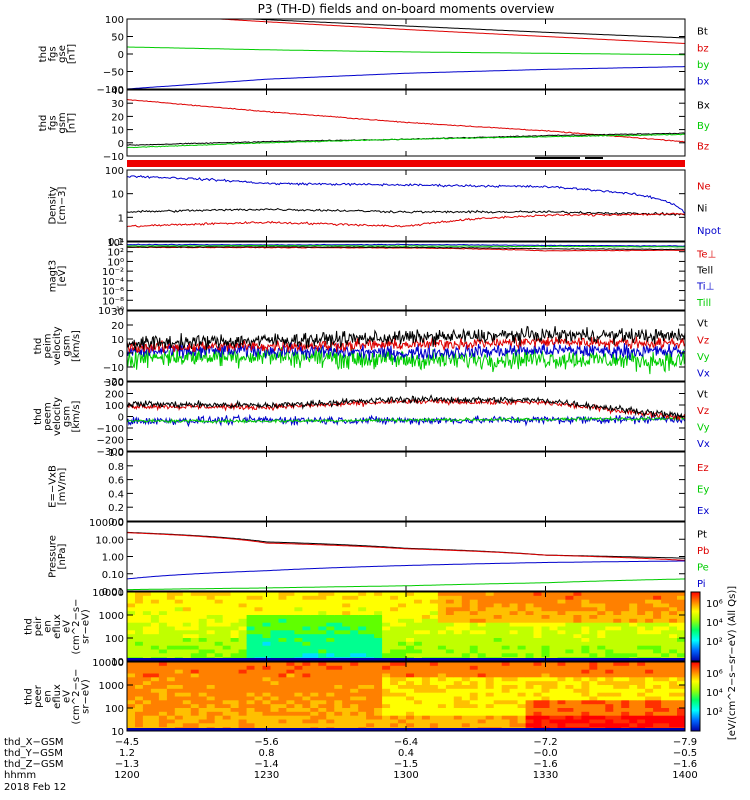  What do you see at coordinates (34, 742) in the screenshot?
I see `axis-row-label: thd_X−GSM` at bounding box center [34, 742].